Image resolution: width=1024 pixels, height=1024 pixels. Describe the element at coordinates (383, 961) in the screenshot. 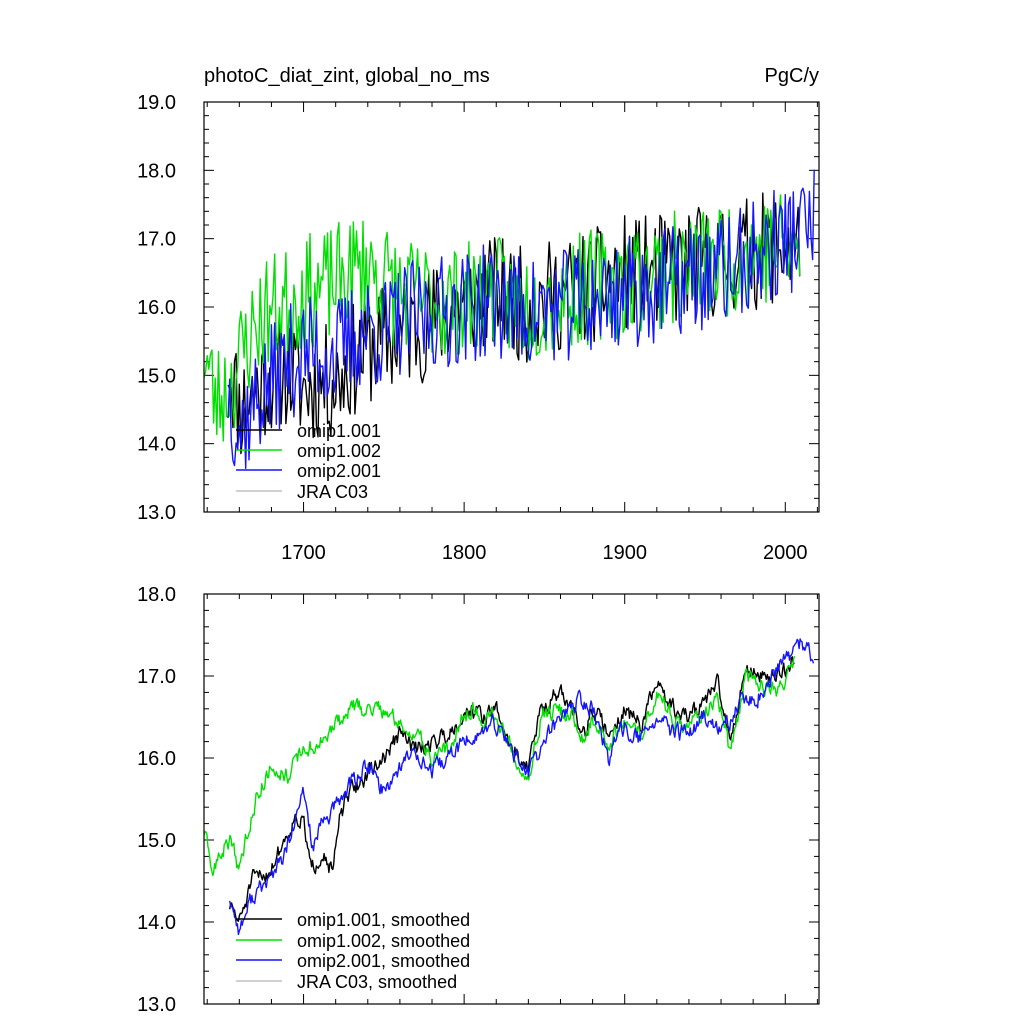

I see `legend-label-omip2-001-smoothed: omip2.001, smoothed` at that location.